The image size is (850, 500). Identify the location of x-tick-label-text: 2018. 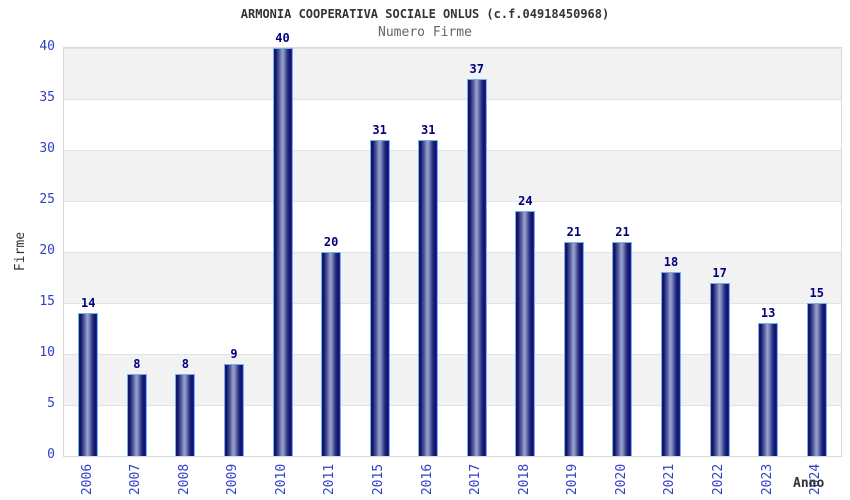
(524, 479).